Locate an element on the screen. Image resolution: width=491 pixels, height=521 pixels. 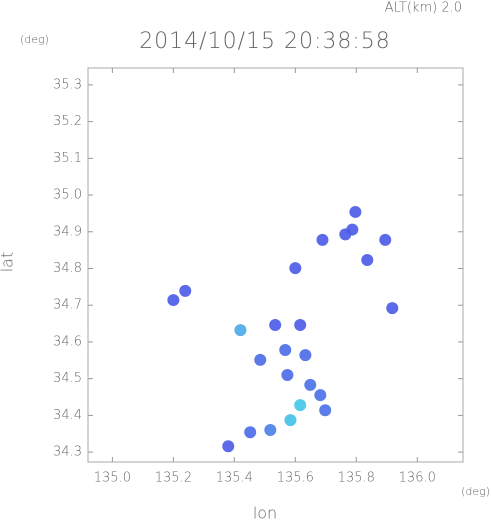
y-tick-label: 34.8 is located at coordinates (67, 268).